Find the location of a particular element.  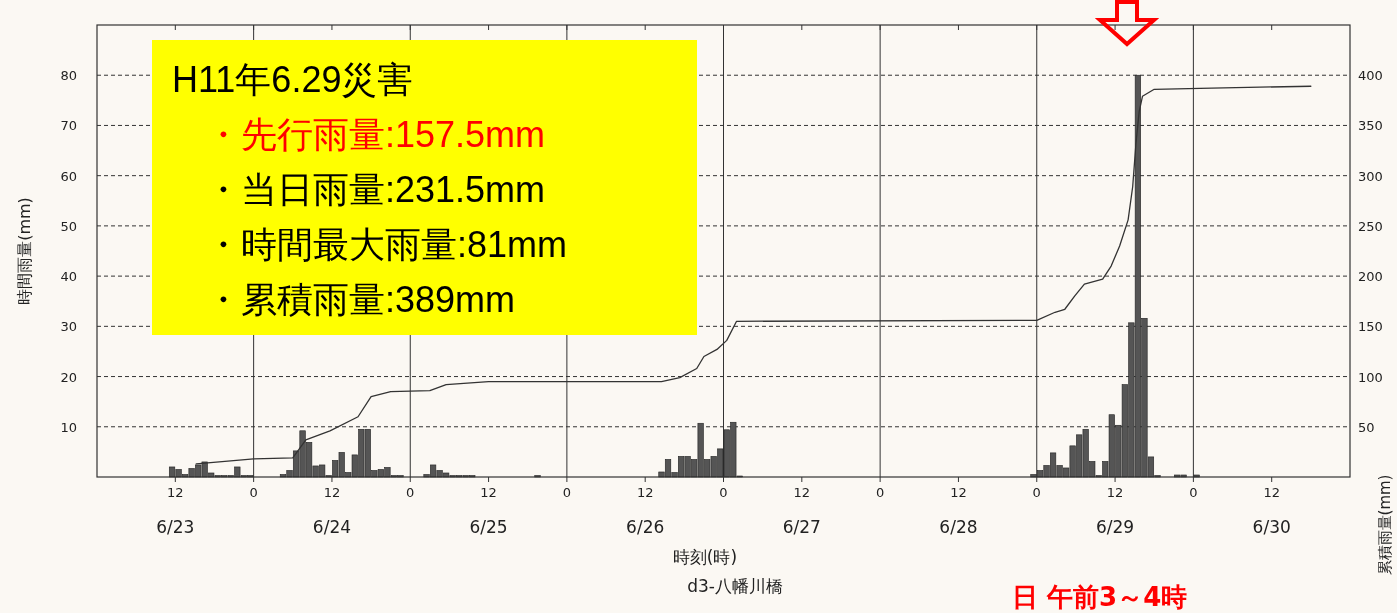

text: 6/23 is located at coordinates (175, 527).